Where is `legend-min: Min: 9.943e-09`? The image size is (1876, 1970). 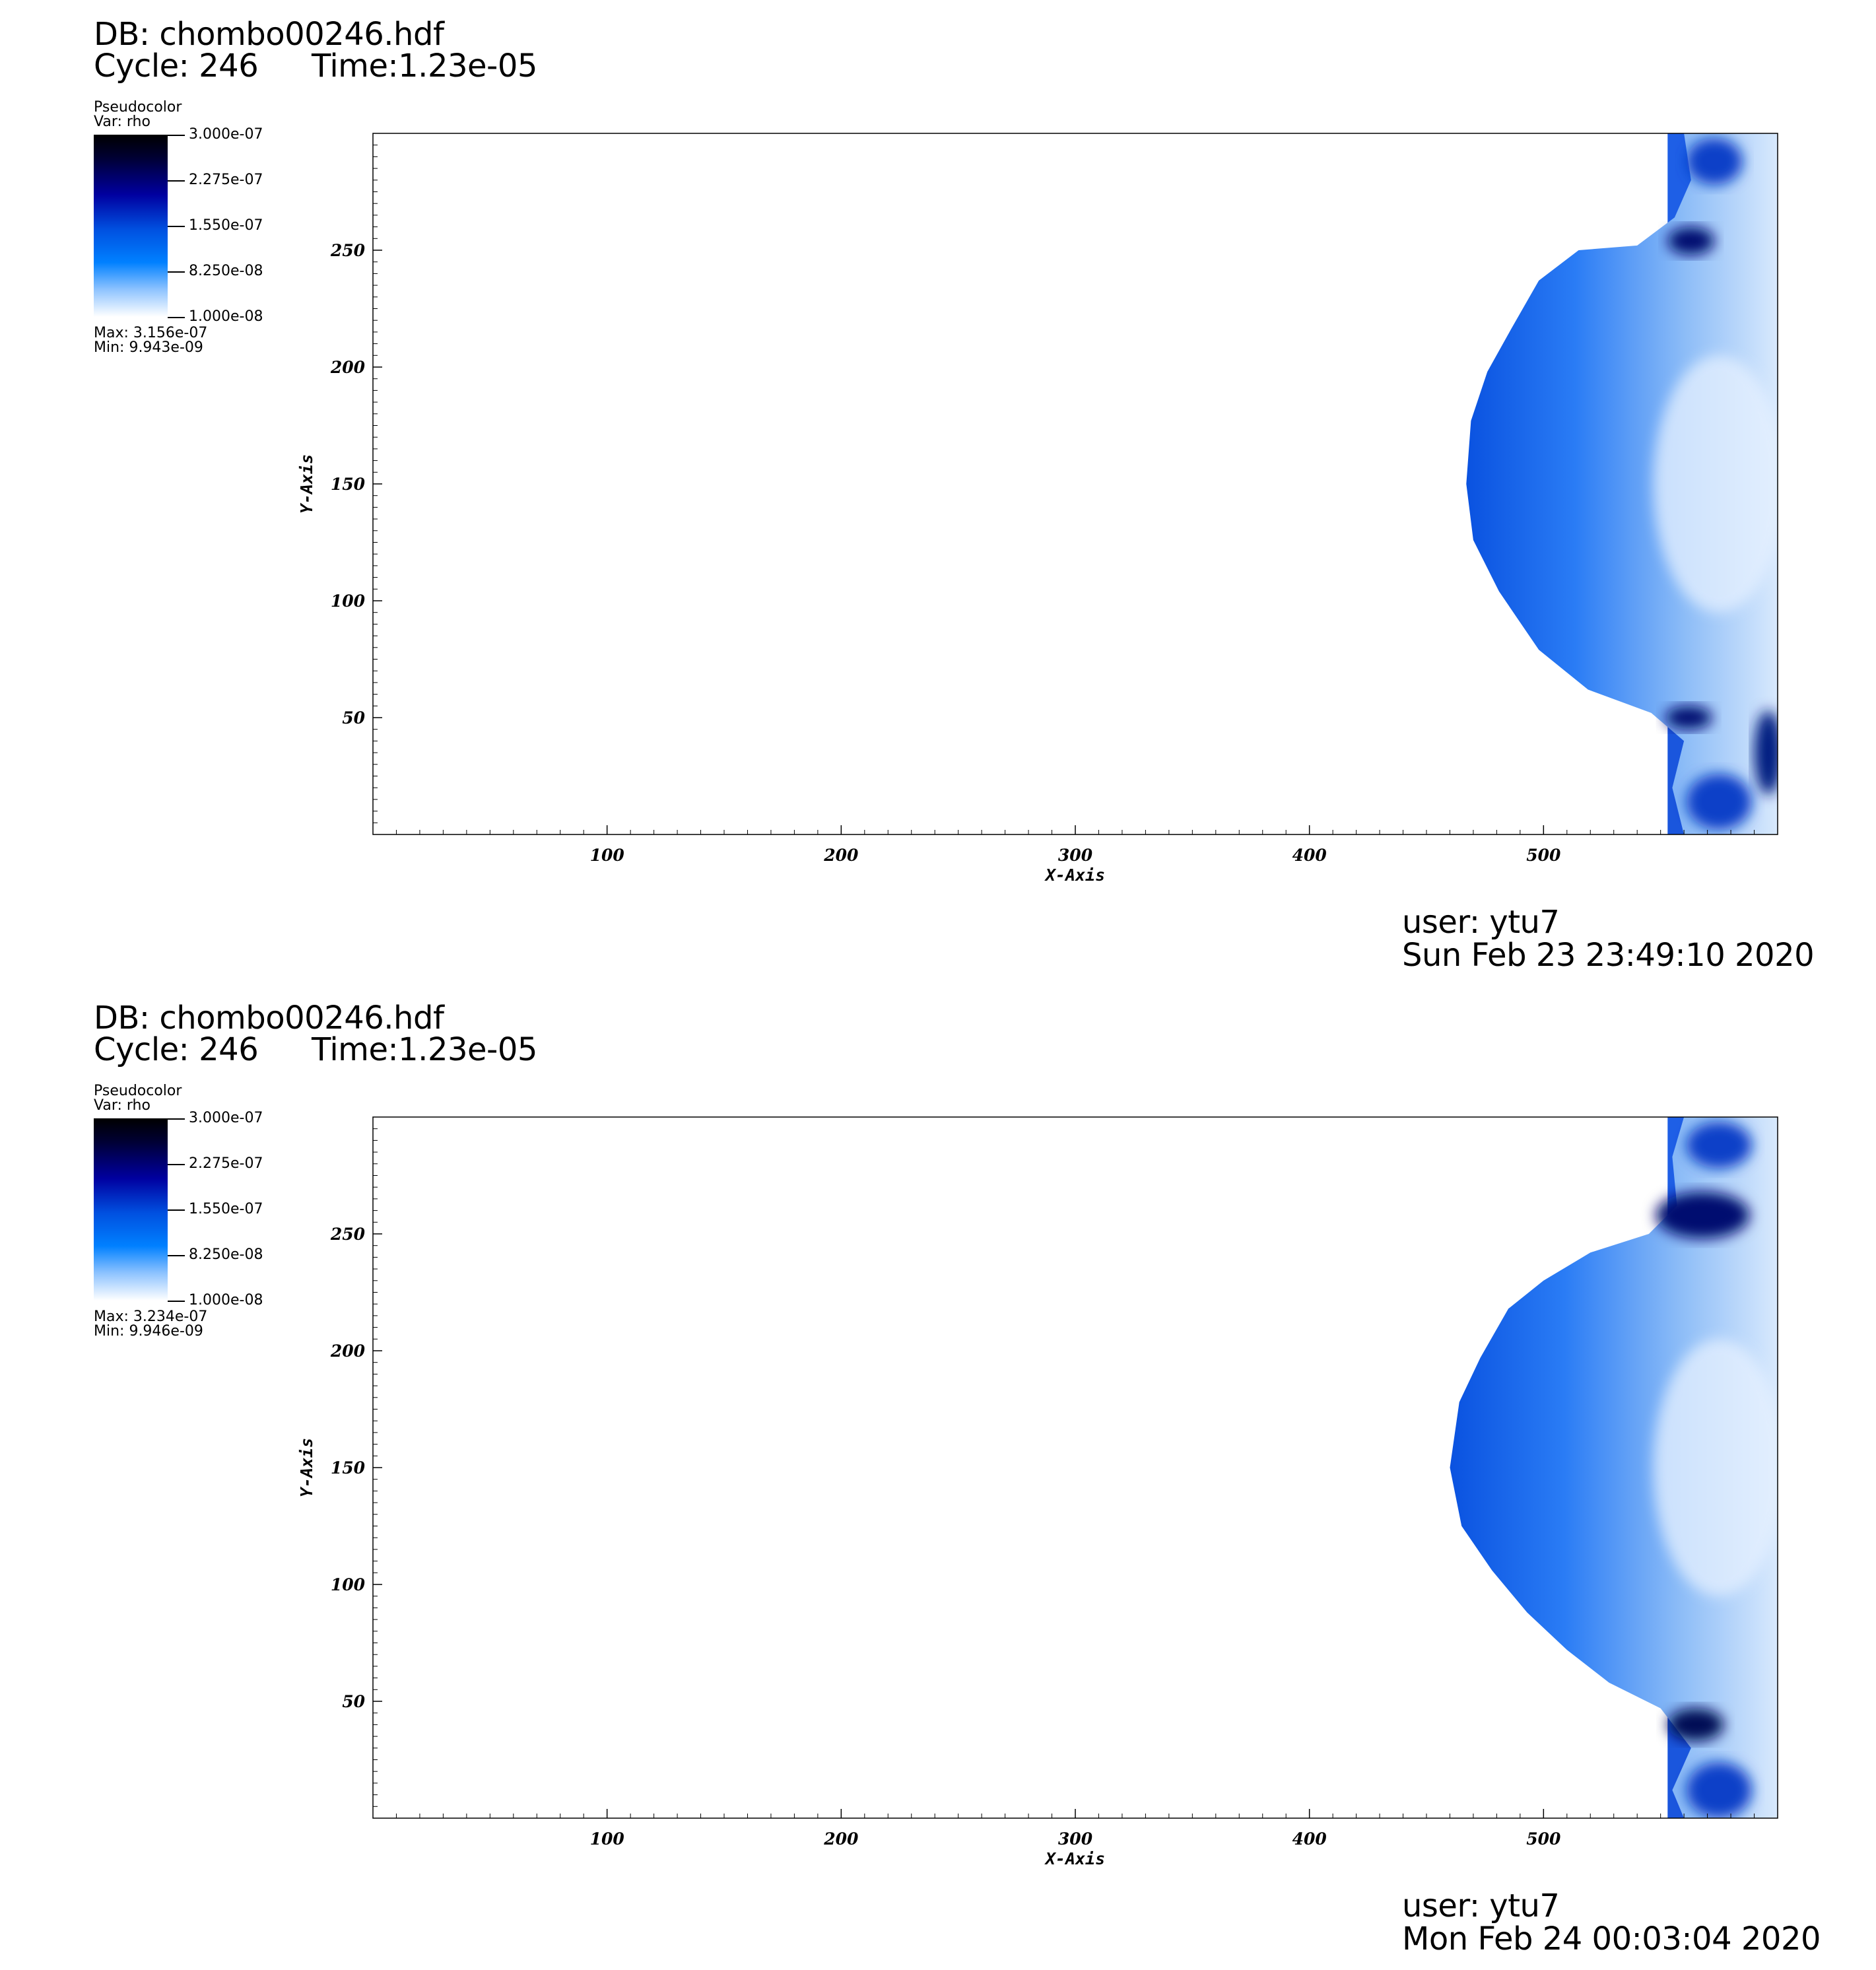 legend-min: Min: 9.943e-09 is located at coordinates (148, 348).